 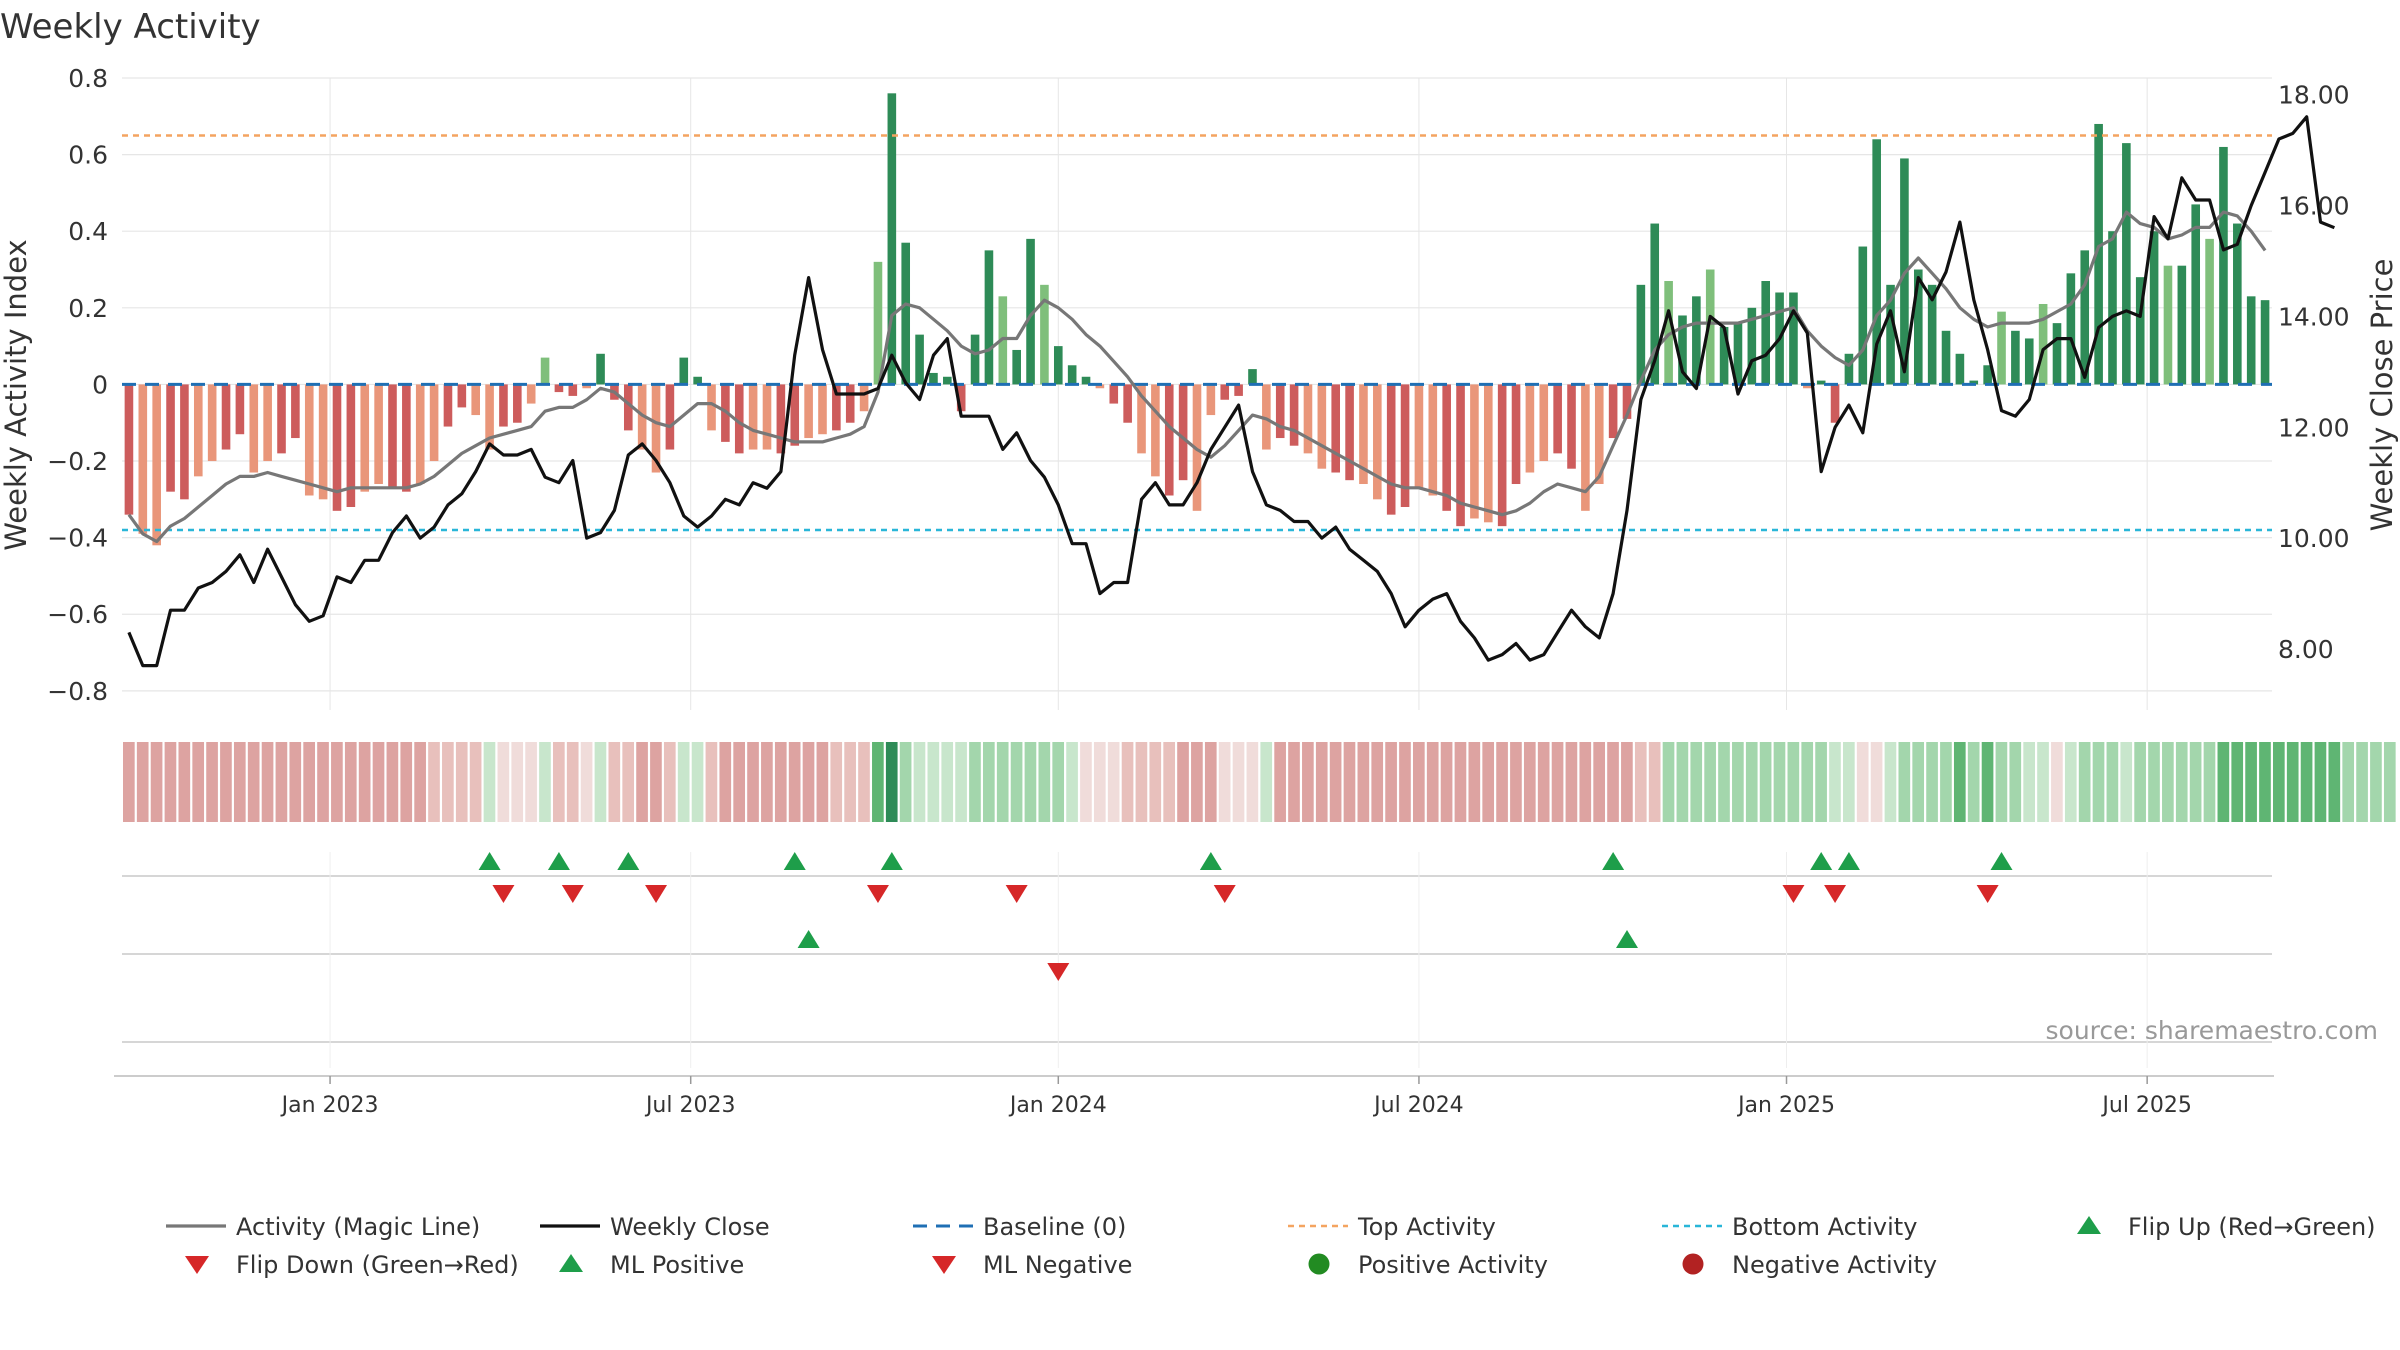 I want to click on chart-title: Weekly Activity, so click(x=130, y=27).